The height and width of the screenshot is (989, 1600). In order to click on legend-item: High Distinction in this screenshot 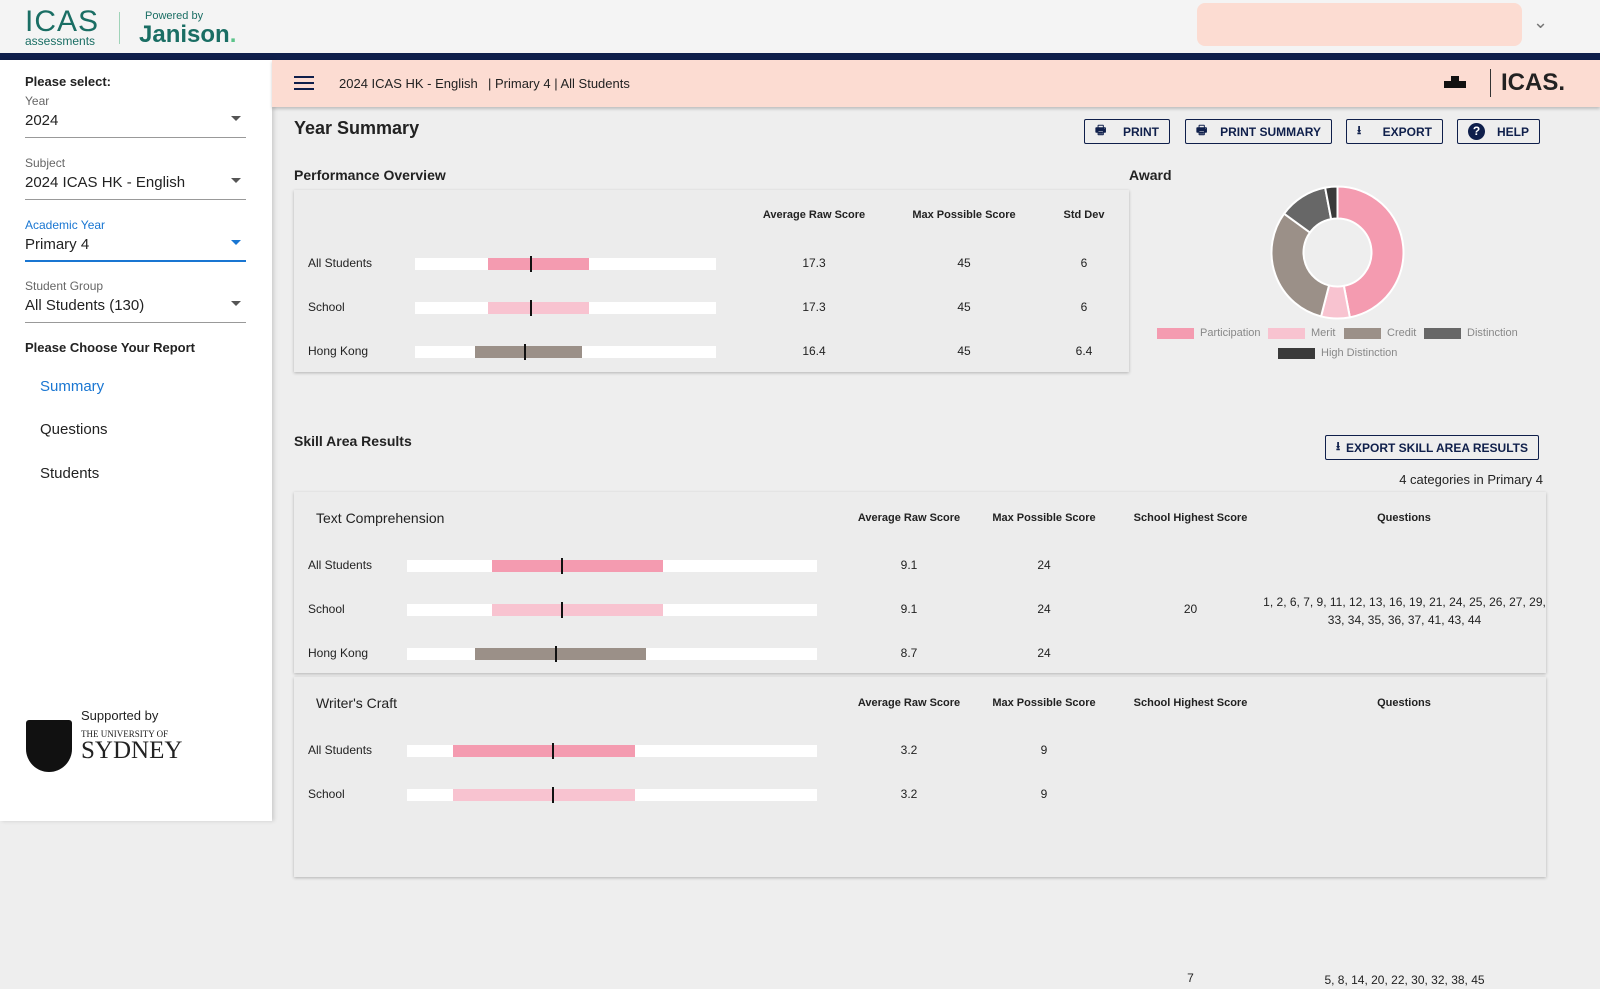, I will do `click(1337, 353)`.